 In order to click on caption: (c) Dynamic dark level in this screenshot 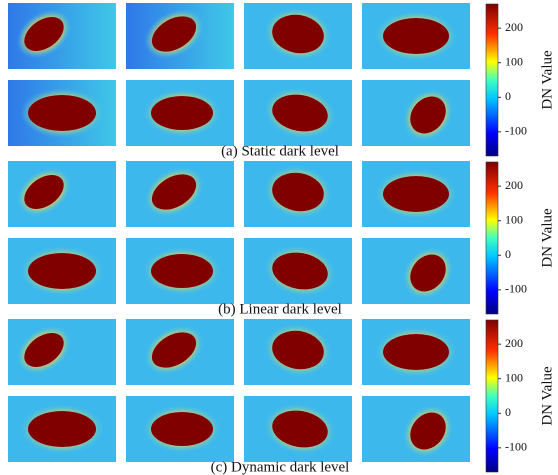, I will do `click(280, 467)`.